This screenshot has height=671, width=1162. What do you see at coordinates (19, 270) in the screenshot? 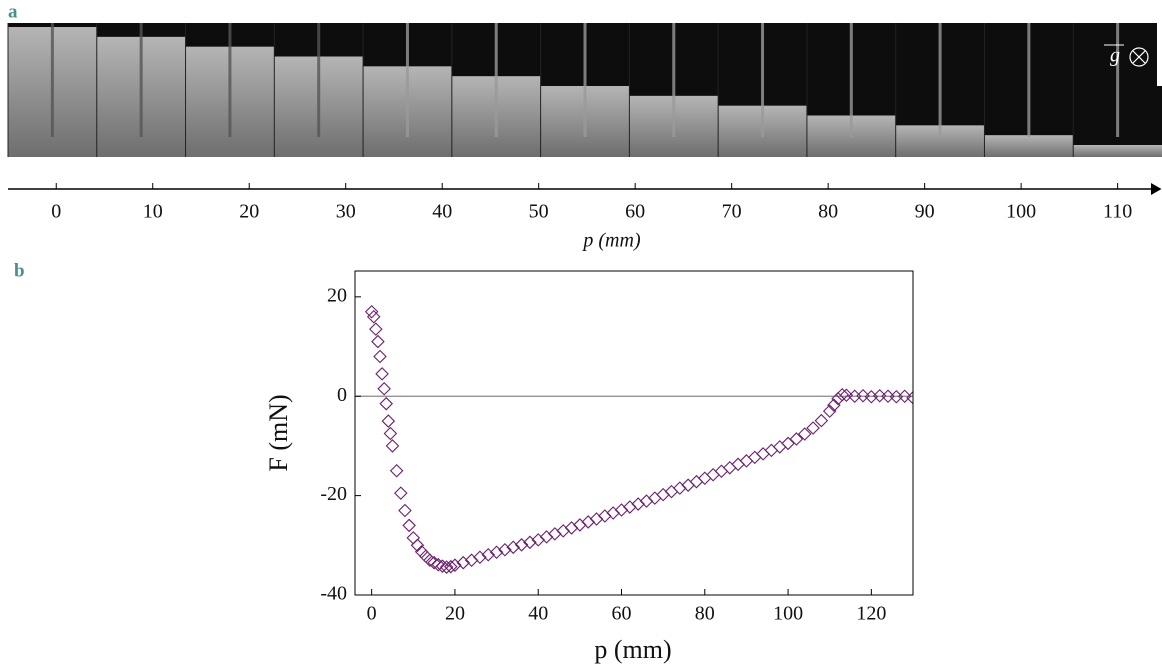
I see `panel-label: b` at bounding box center [19, 270].